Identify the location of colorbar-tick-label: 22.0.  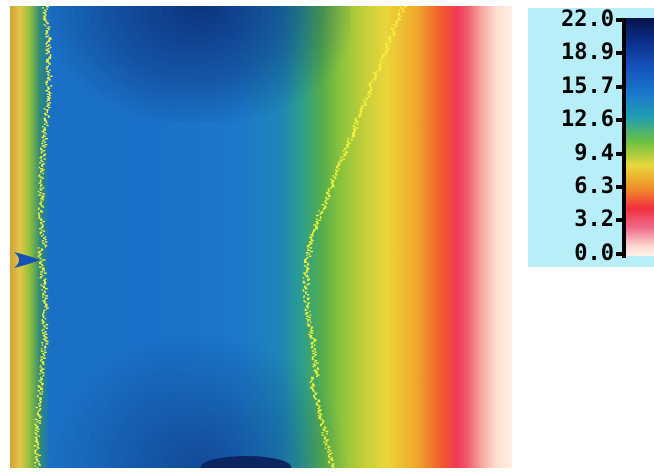
(587, 19).